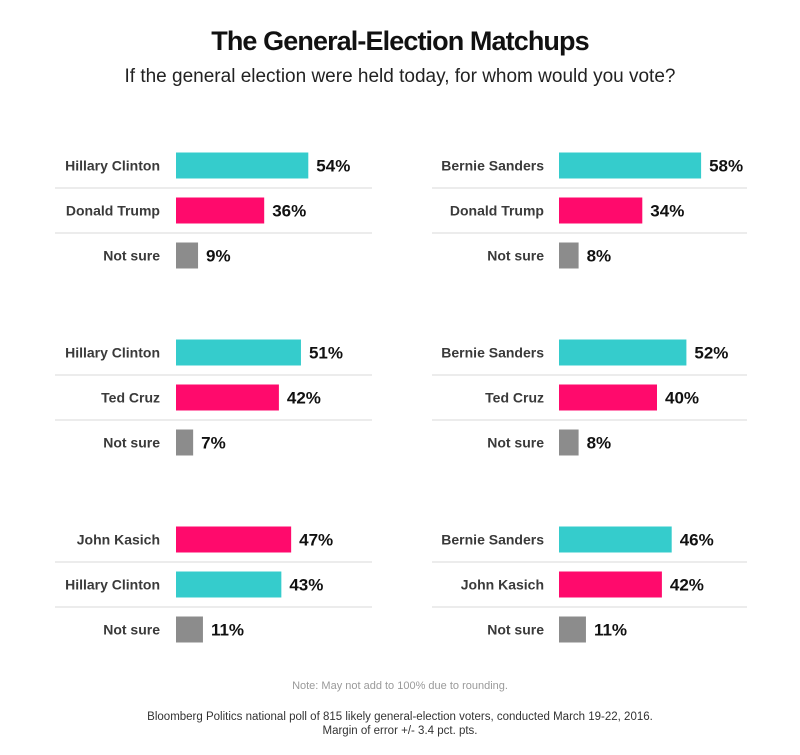  I want to click on value-label: 52%, so click(711, 353).